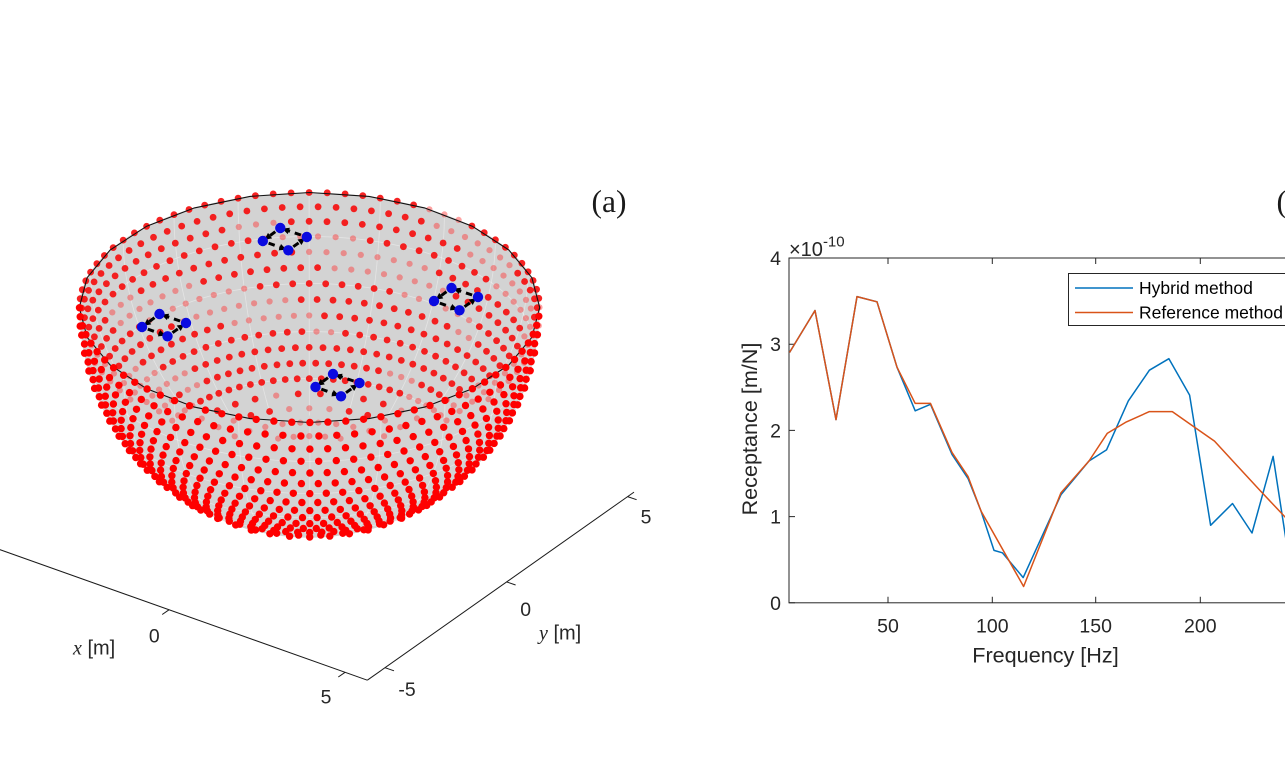 Image resolution: width=1285 pixels, height=757 pixels. Describe the element at coordinates (775, 345) in the screenshot. I see `svg-text: 3` at that location.